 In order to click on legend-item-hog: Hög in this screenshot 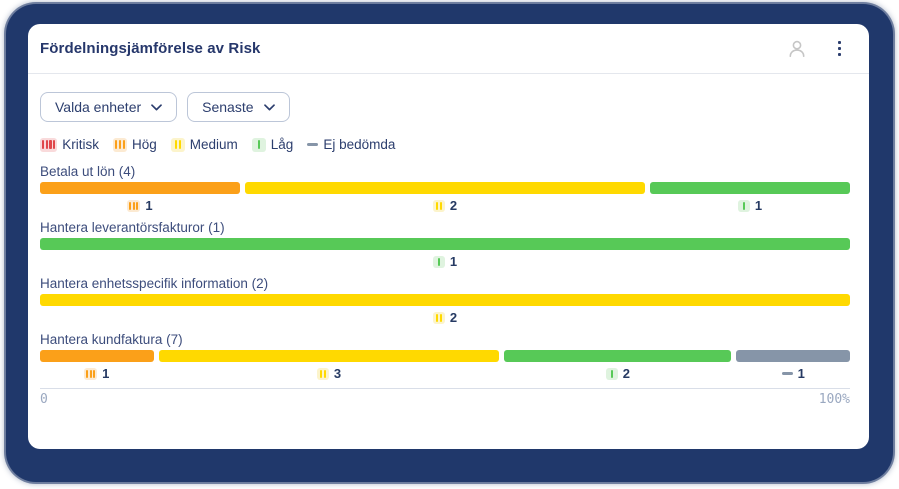, I will do `click(135, 144)`.